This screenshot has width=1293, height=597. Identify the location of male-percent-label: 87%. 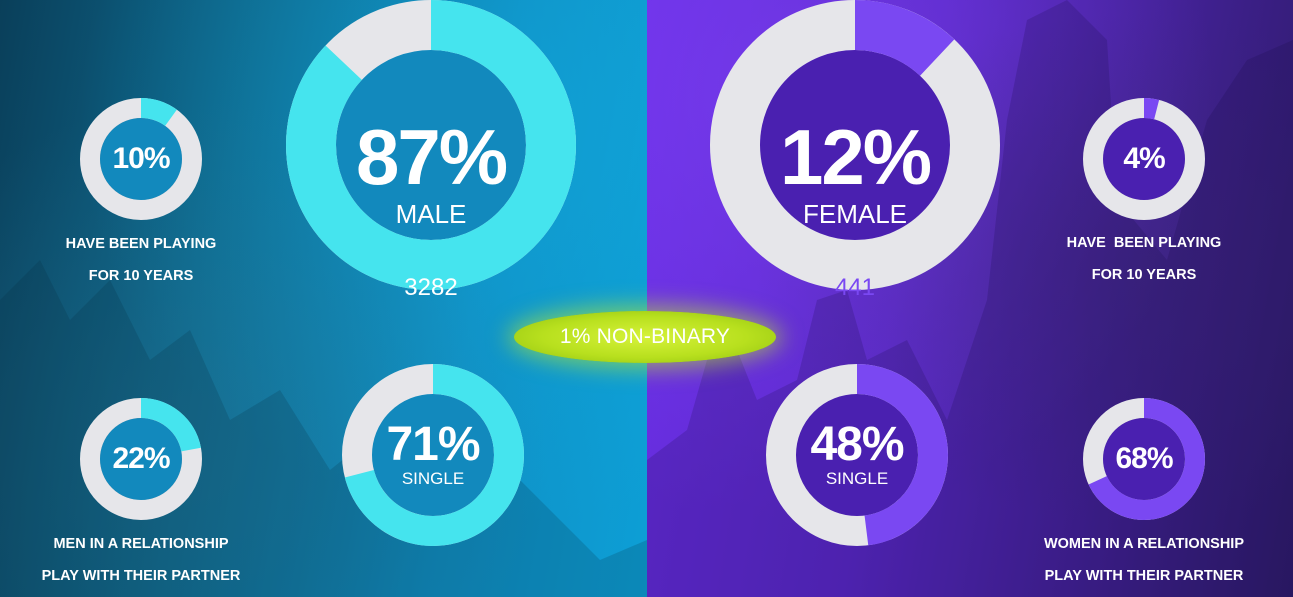
(431, 157).